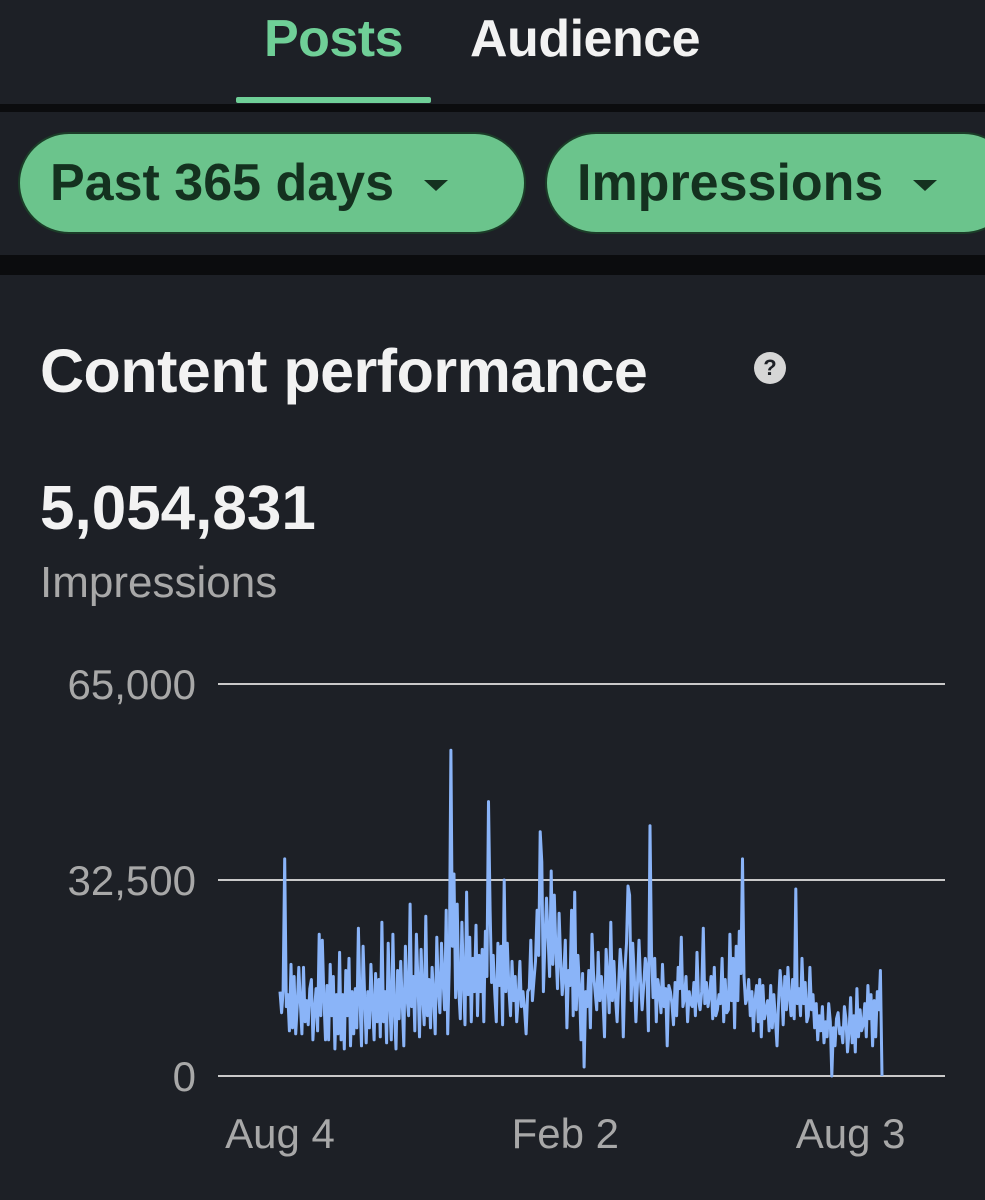 This screenshot has width=985, height=1200. What do you see at coordinates (344, 371) in the screenshot?
I see `panel-title: Content performance` at bounding box center [344, 371].